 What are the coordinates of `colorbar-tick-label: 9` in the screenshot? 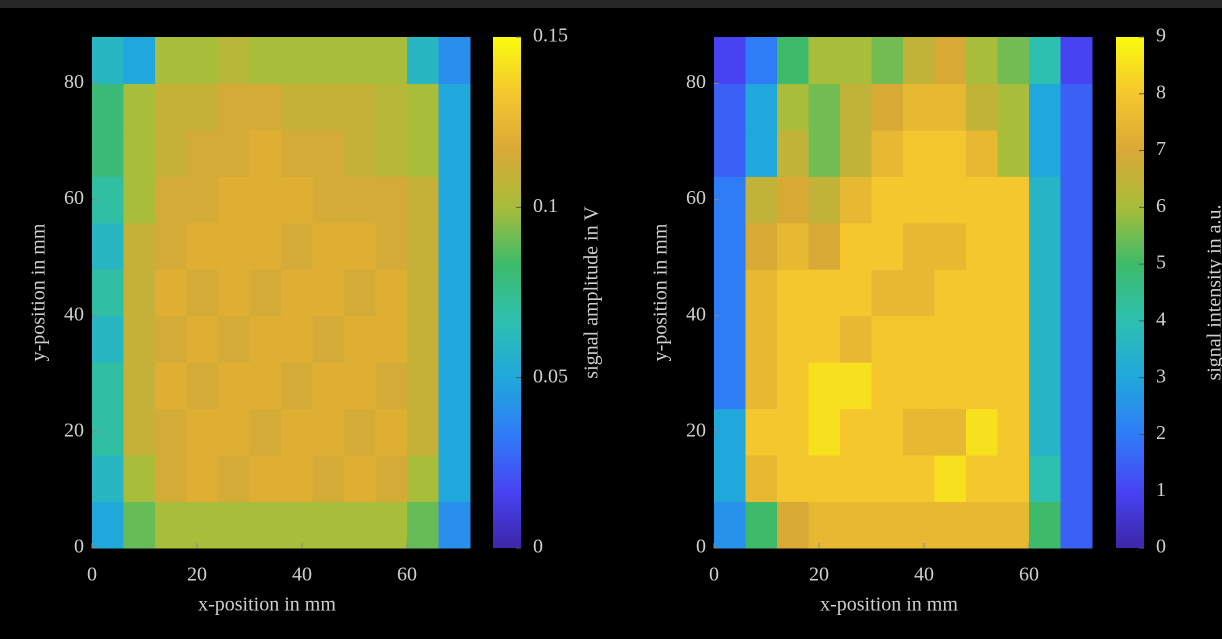 It's located at (1161, 36).